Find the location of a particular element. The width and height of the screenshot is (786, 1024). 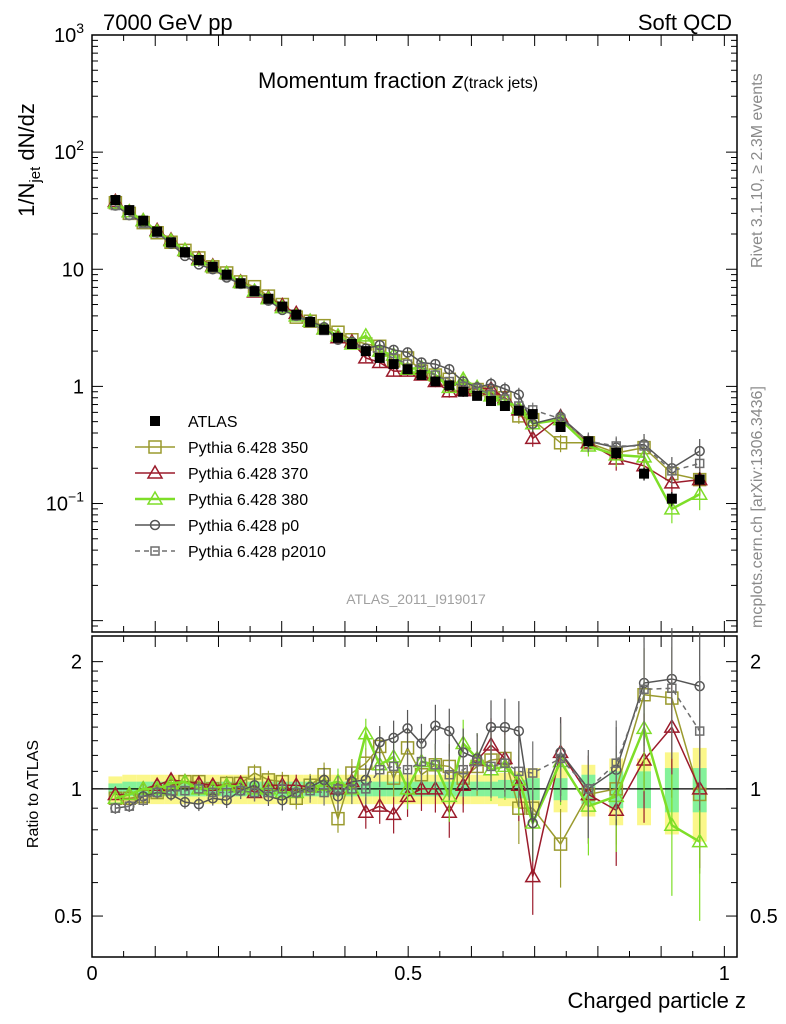

legend-label-data: ATLAS is located at coordinates (213, 422).